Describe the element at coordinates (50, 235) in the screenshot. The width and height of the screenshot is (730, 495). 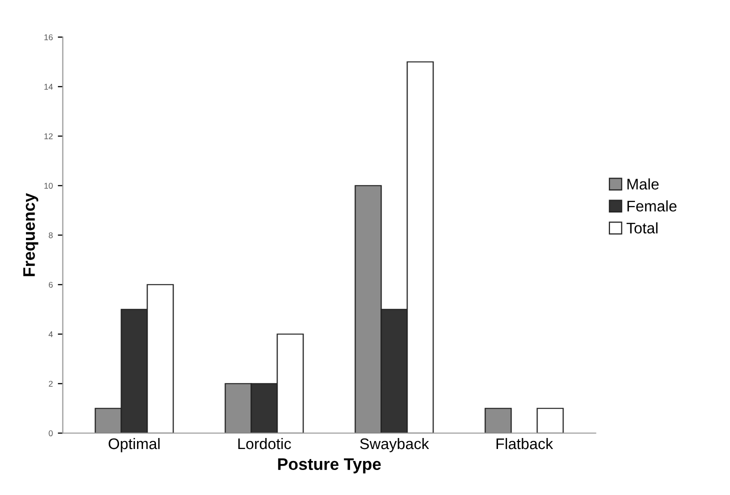
I see `y-tick-label: 8` at that location.